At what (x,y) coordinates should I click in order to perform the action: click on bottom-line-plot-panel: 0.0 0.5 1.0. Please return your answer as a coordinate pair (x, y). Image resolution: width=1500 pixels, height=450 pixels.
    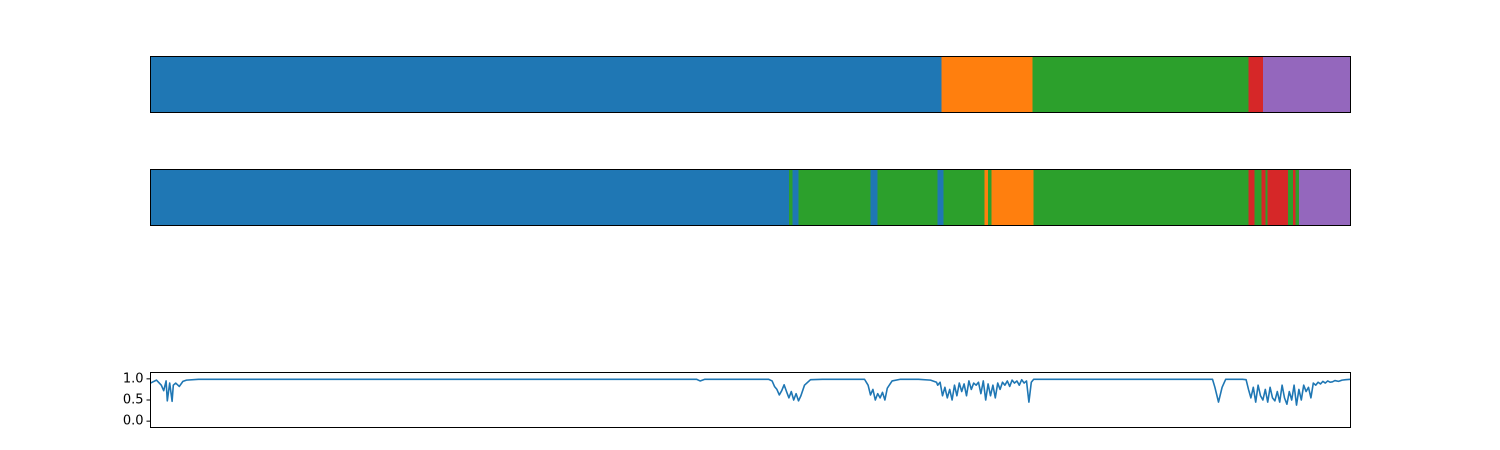
    Looking at the image, I should click on (737, 400).